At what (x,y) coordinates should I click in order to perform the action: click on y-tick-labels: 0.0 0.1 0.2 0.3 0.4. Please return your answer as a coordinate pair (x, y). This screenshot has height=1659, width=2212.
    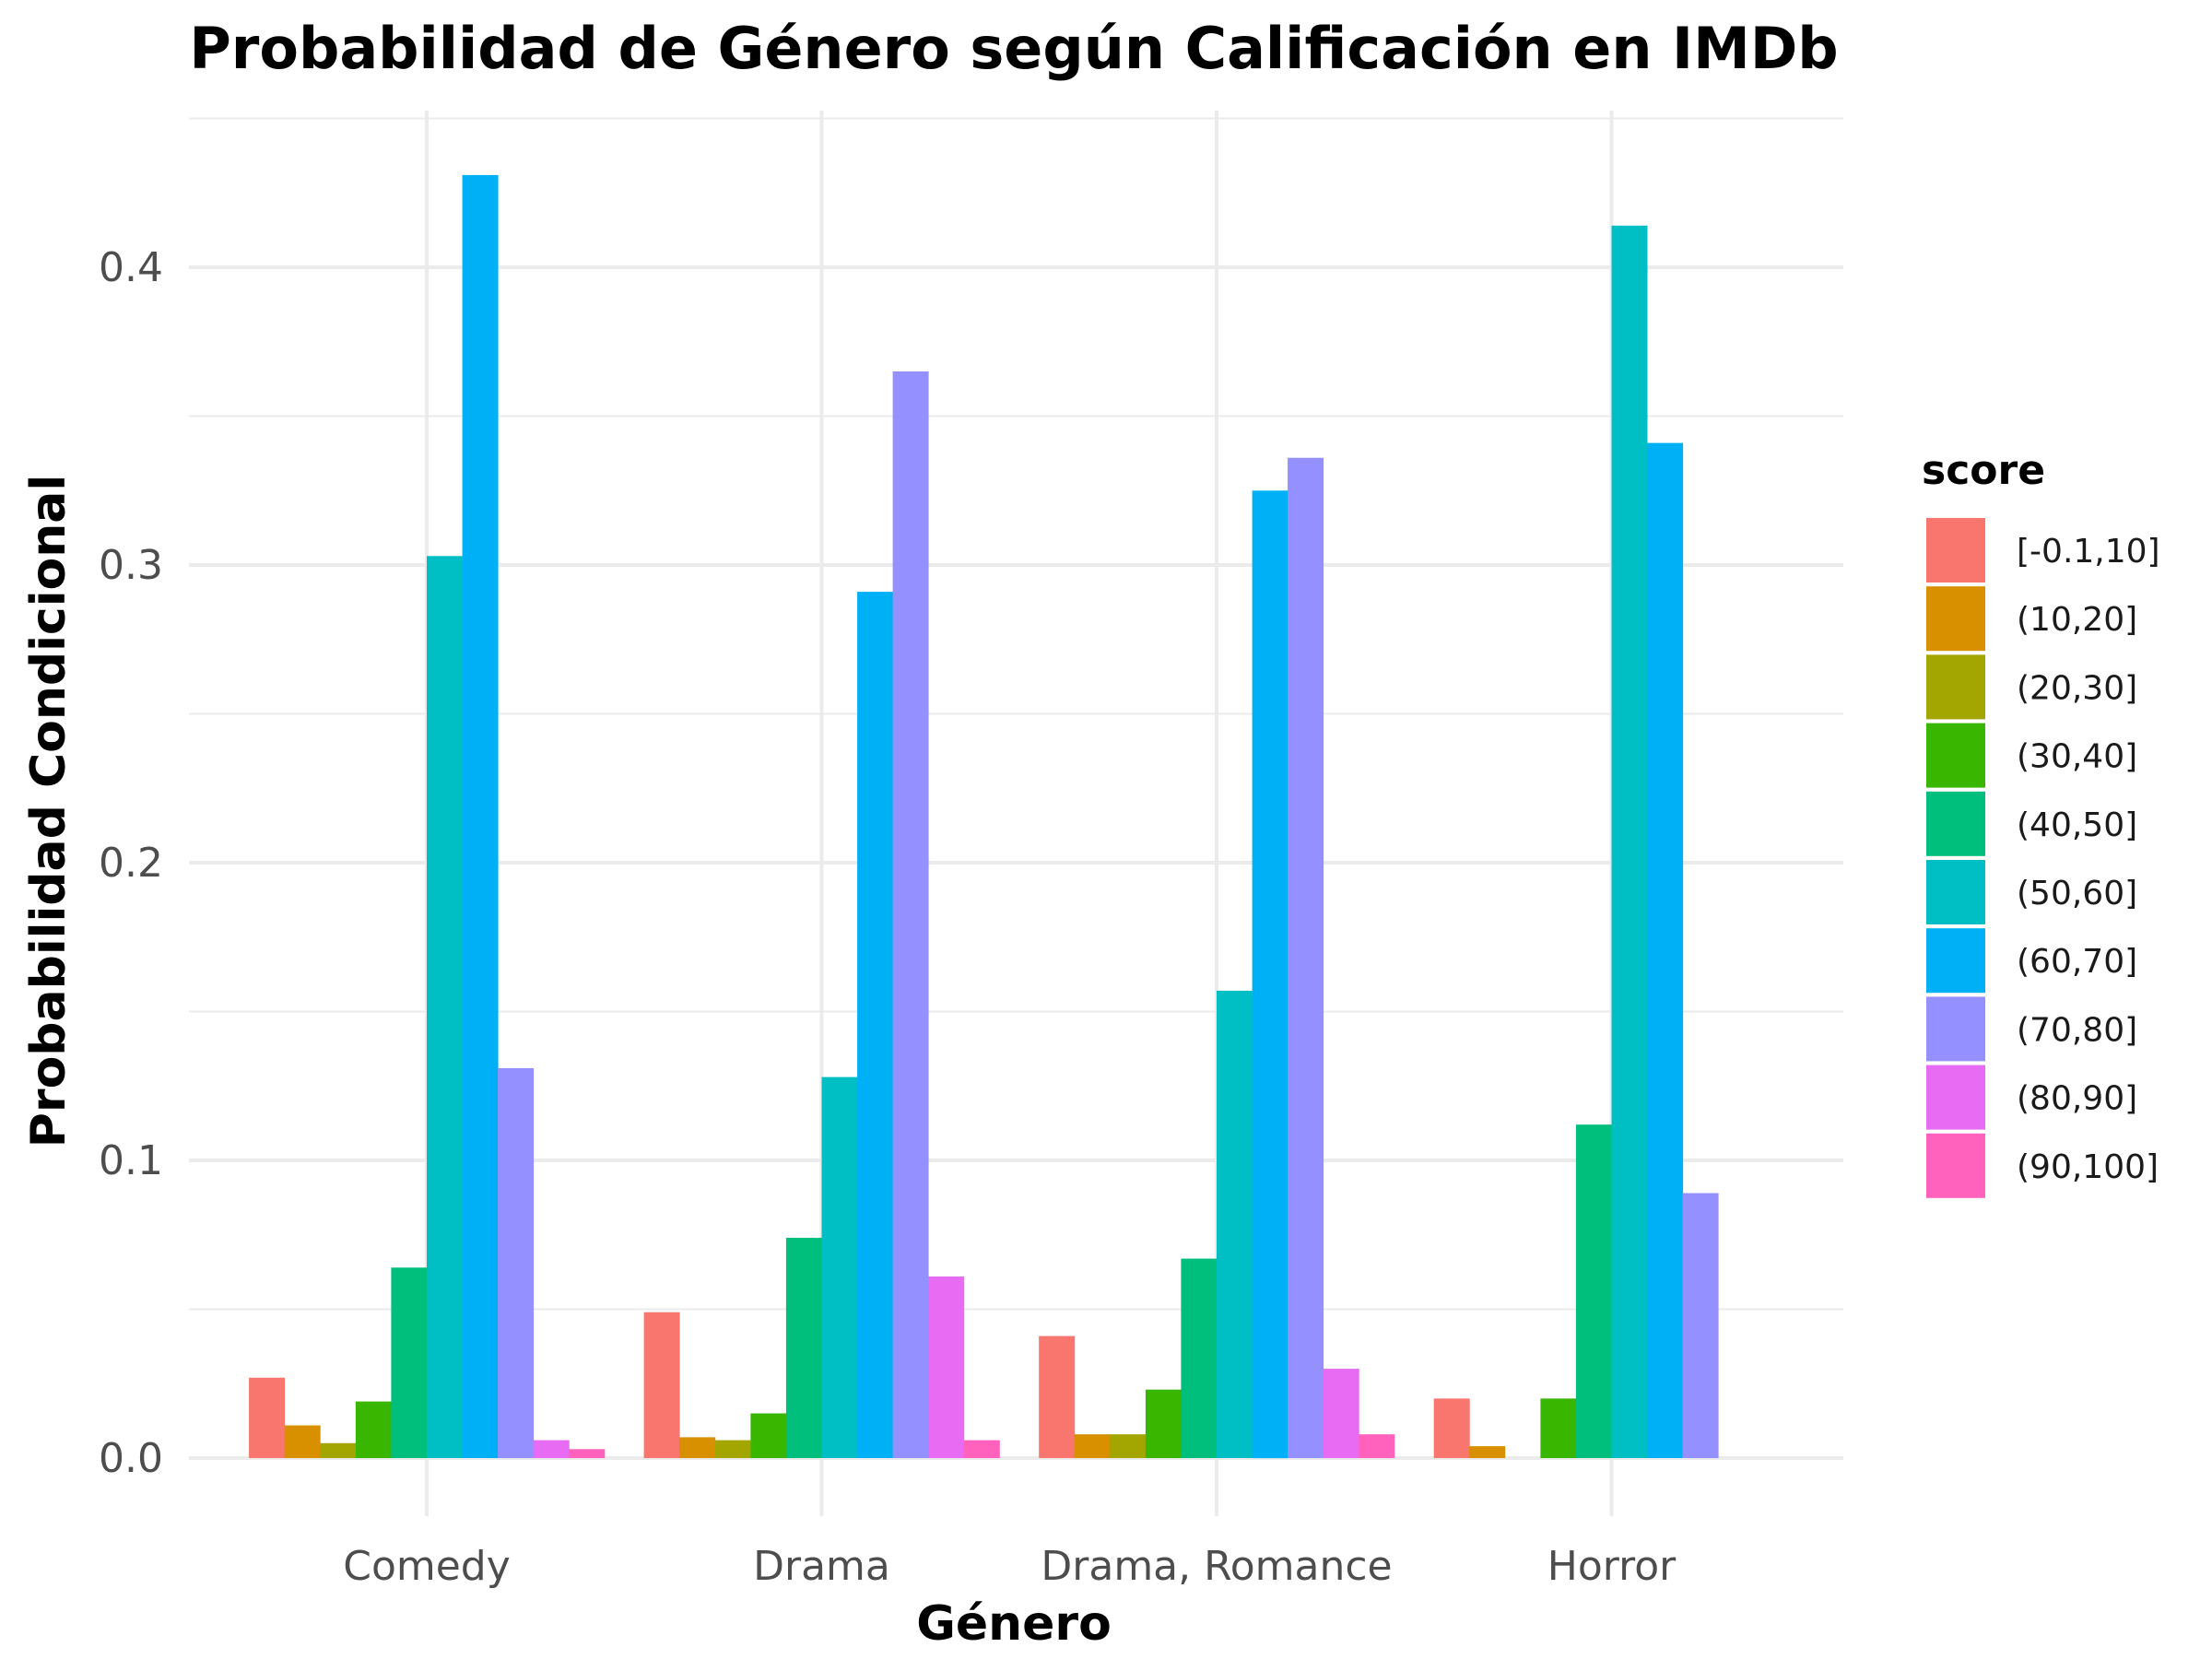
    Looking at the image, I should click on (131, 863).